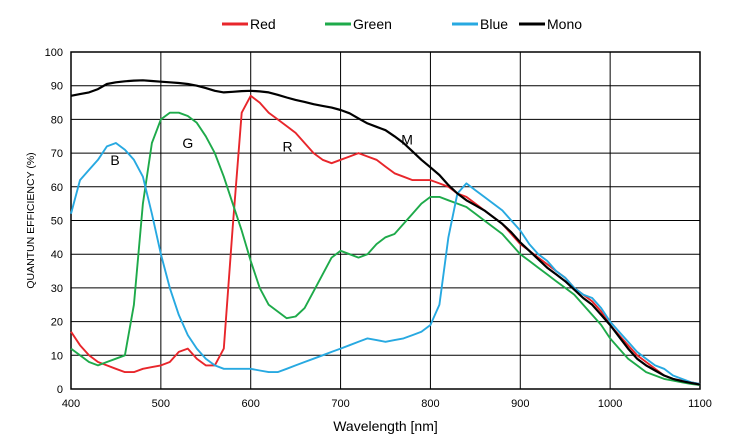 The width and height of the screenshot is (729, 447). I want to click on annotation-r: R, so click(287, 146).